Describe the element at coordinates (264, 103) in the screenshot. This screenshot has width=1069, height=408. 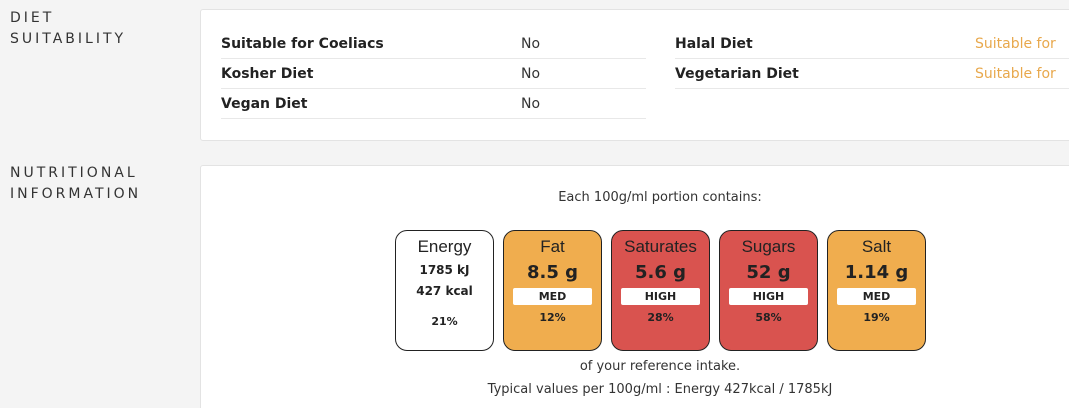
I see `diet-label: Vegan Diet` at that location.